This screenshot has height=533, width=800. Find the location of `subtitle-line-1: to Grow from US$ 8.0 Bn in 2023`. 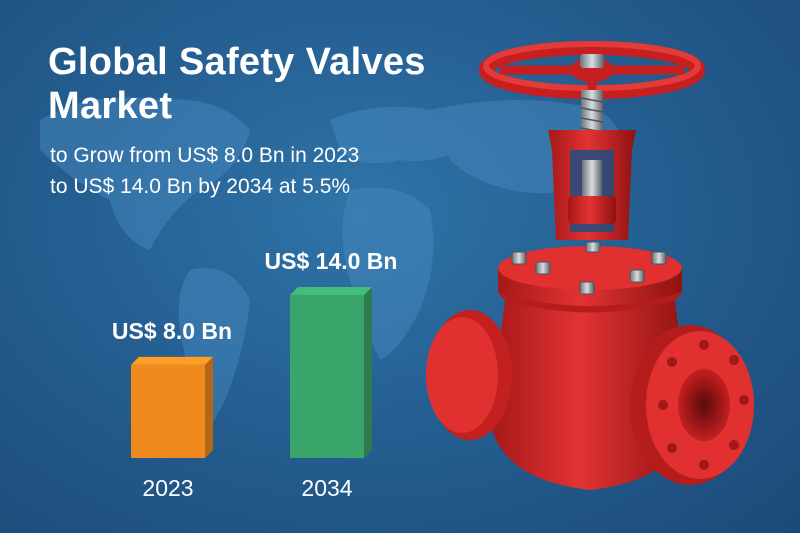

subtitle-line-1: to Grow from US$ 8.0 Bn in 2023 is located at coordinates (205, 155).